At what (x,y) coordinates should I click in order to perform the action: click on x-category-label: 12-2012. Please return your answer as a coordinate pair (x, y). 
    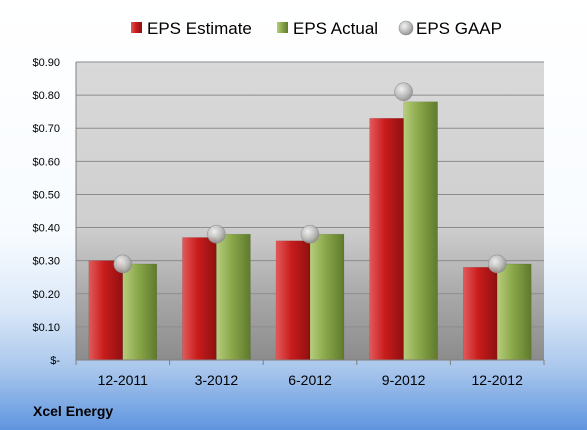
    Looking at the image, I should click on (498, 380).